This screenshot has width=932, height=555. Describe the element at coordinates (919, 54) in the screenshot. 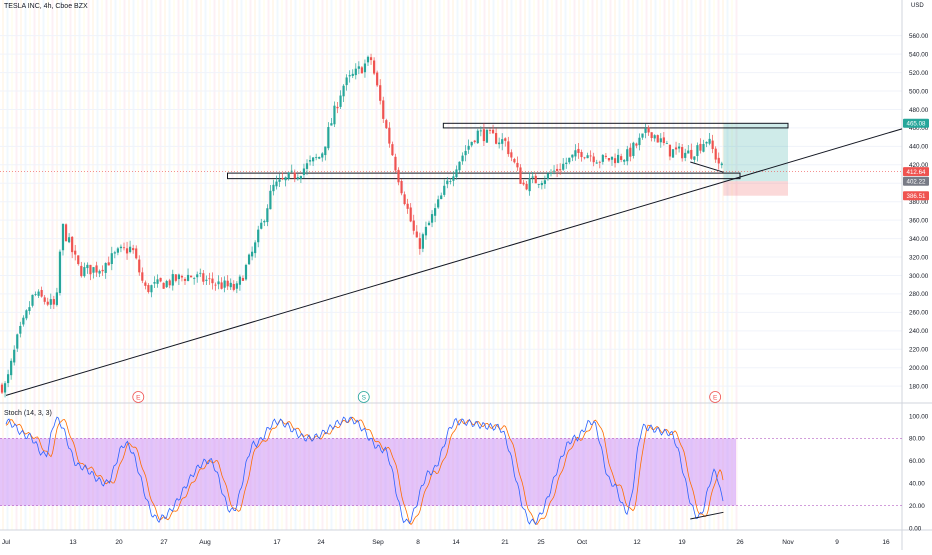

I see `price-tick-label: 540.00` at that location.